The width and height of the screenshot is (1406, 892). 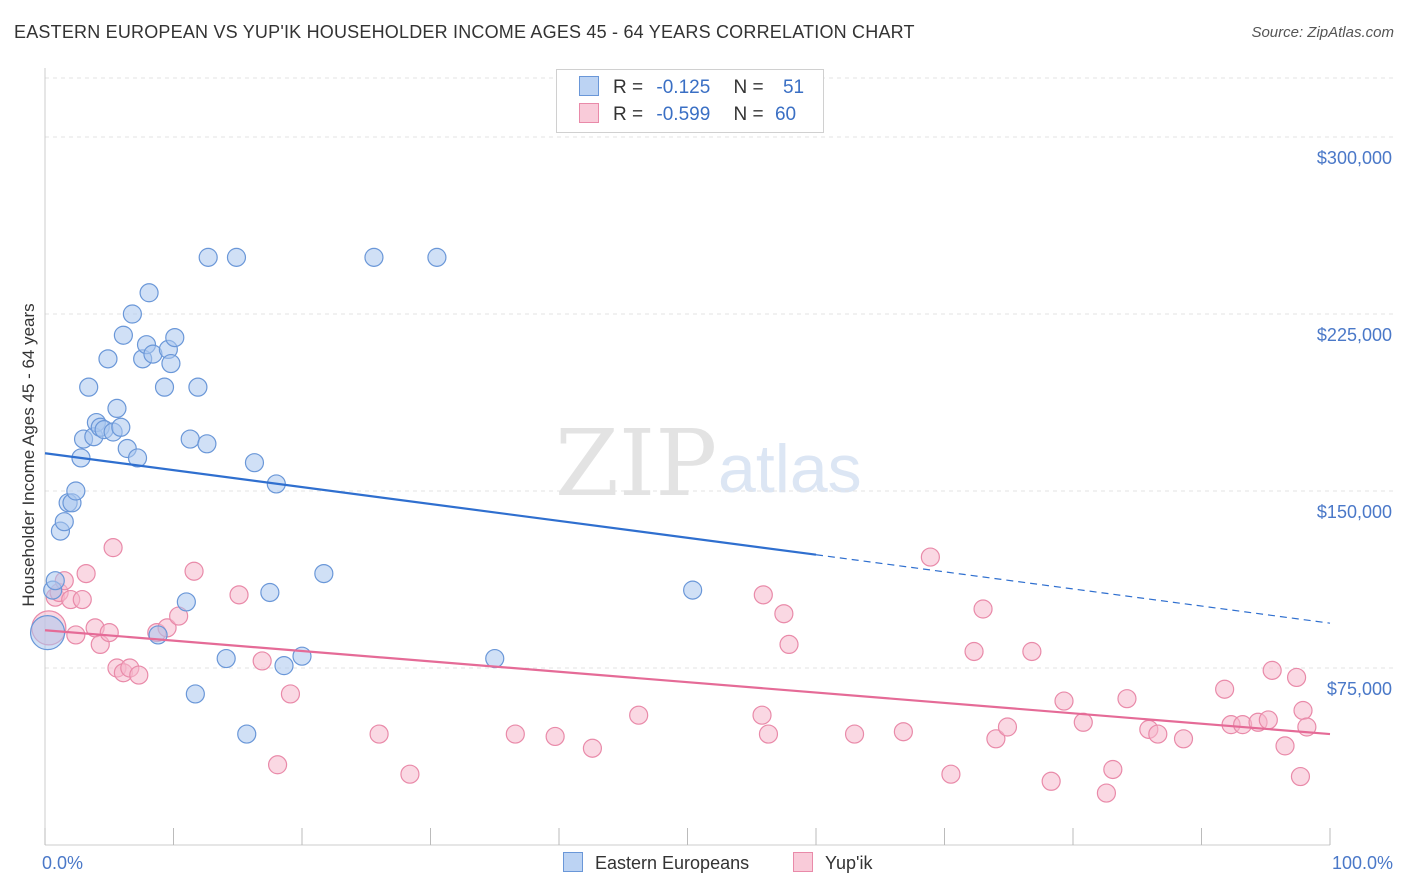 What do you see at coordinates (589, 113) in the screenshot?
I see `legend-swatch-pink` at bounding box center [589, 113].